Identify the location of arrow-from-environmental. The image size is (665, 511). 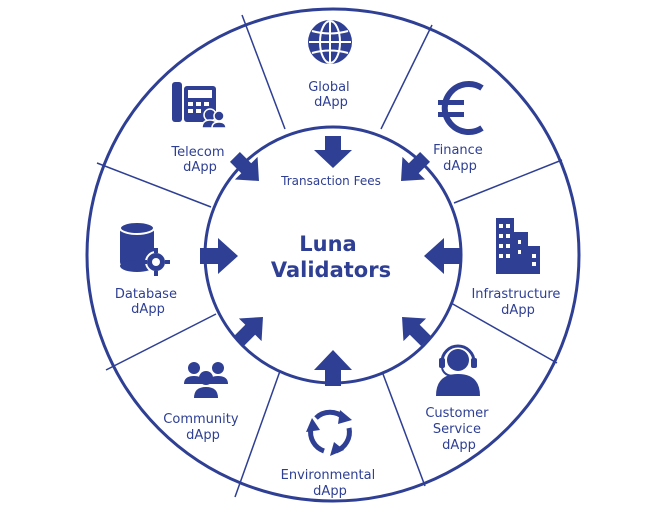
(333, 368).